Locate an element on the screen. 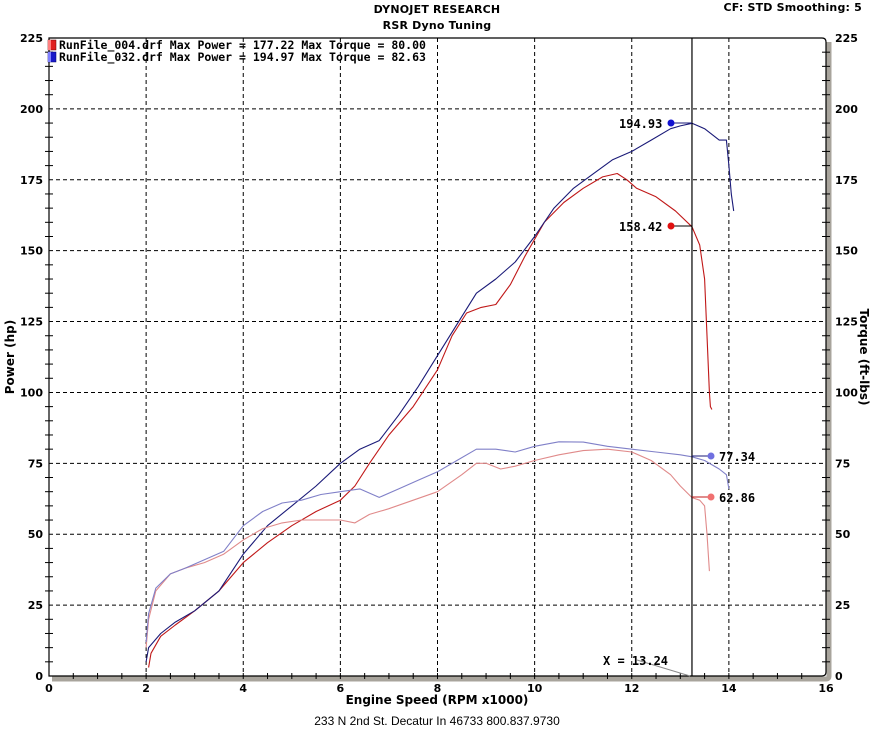 The image size is (874, 729). y-left-tick-label: 150 is located at coordinates (31, 251).